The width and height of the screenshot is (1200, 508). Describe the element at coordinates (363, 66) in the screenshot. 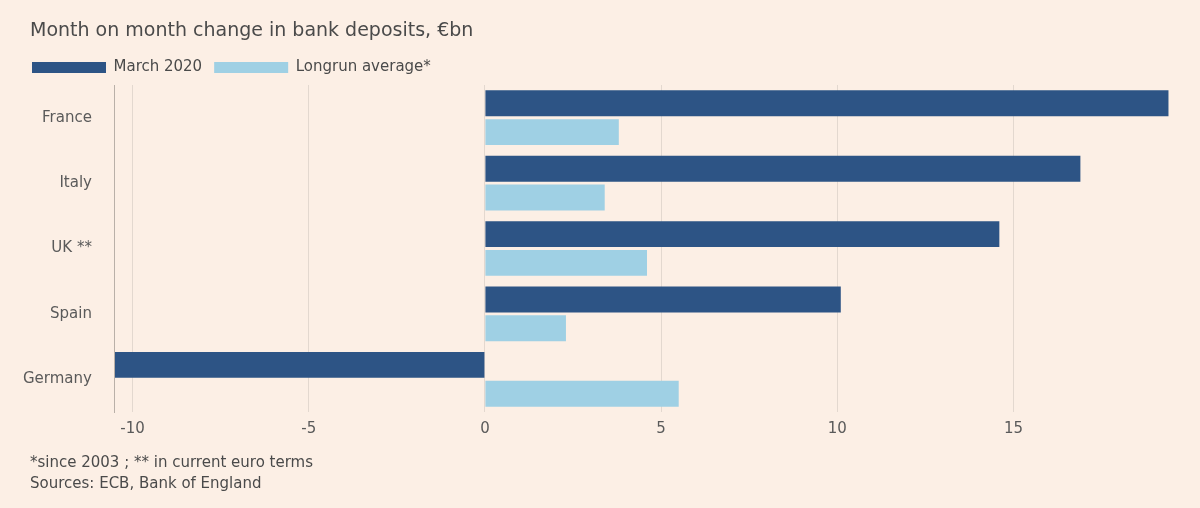

I see `legend-label: Longrun average*` at that location.